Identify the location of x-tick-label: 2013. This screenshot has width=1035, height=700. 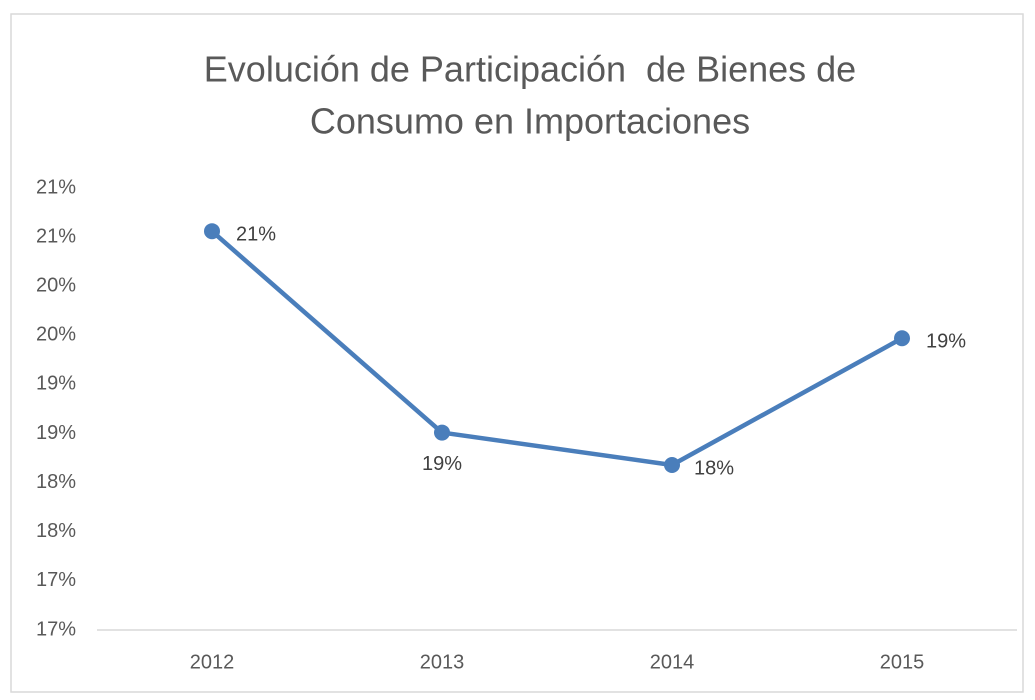
(442, 662).